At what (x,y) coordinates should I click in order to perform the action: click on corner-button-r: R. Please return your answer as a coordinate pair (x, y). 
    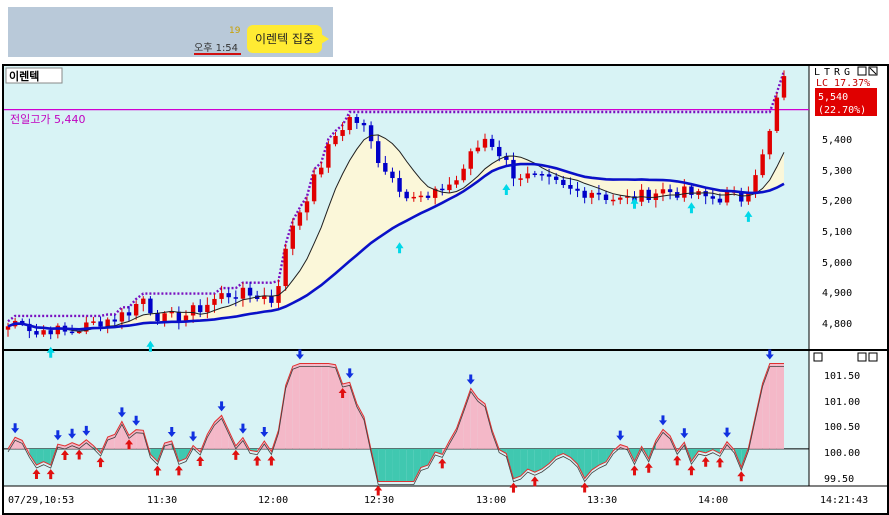
    Looking at the image, I should click on (837, 72).